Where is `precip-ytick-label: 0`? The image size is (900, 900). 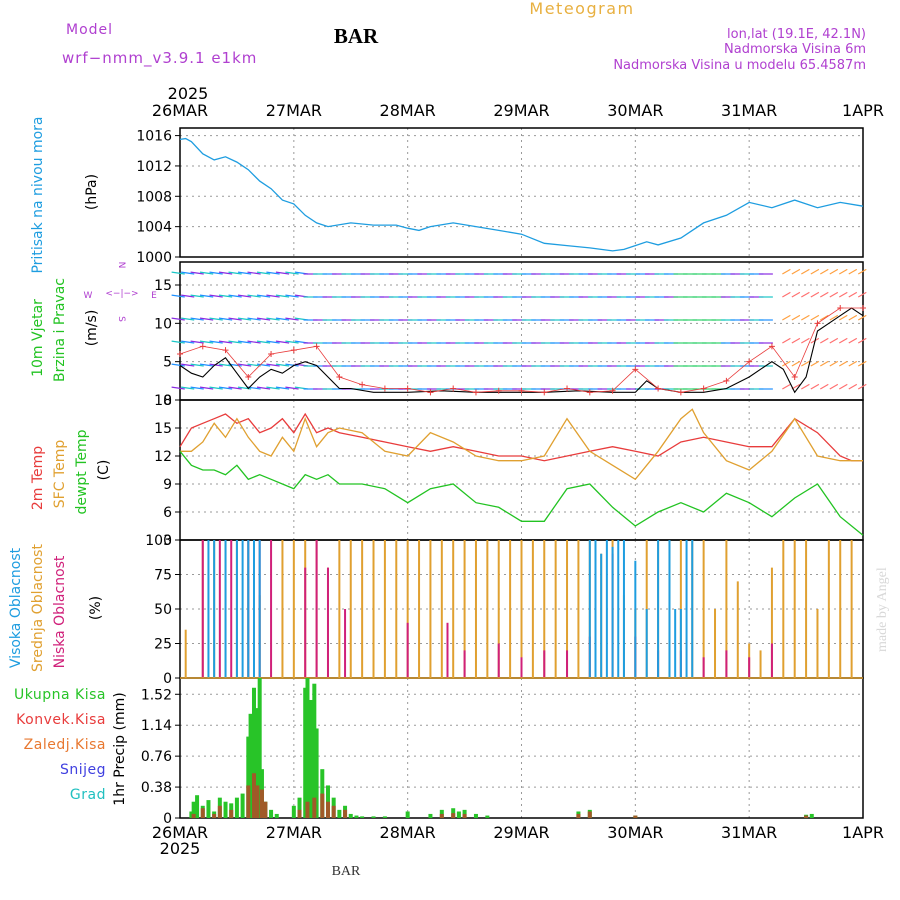
precip-ytick-label: 0 is located at coordinates (167, 819).